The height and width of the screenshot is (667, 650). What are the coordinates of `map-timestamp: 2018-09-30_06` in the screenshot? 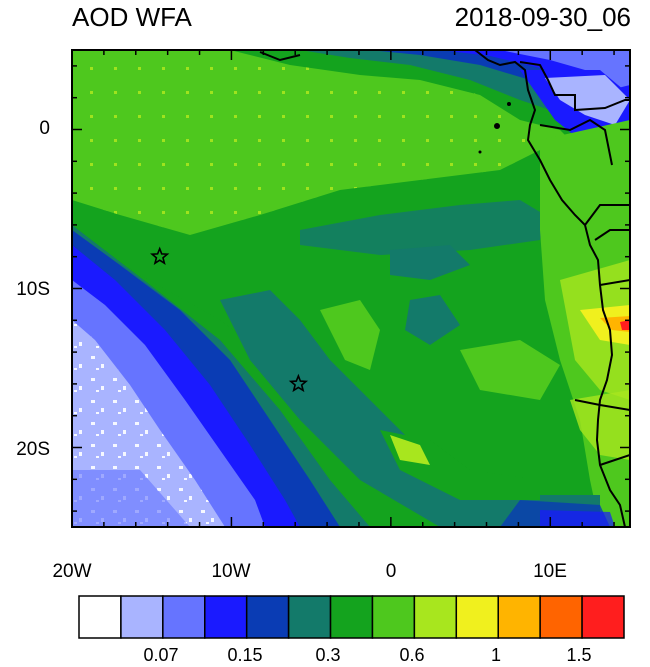 It's located at (542, 17).